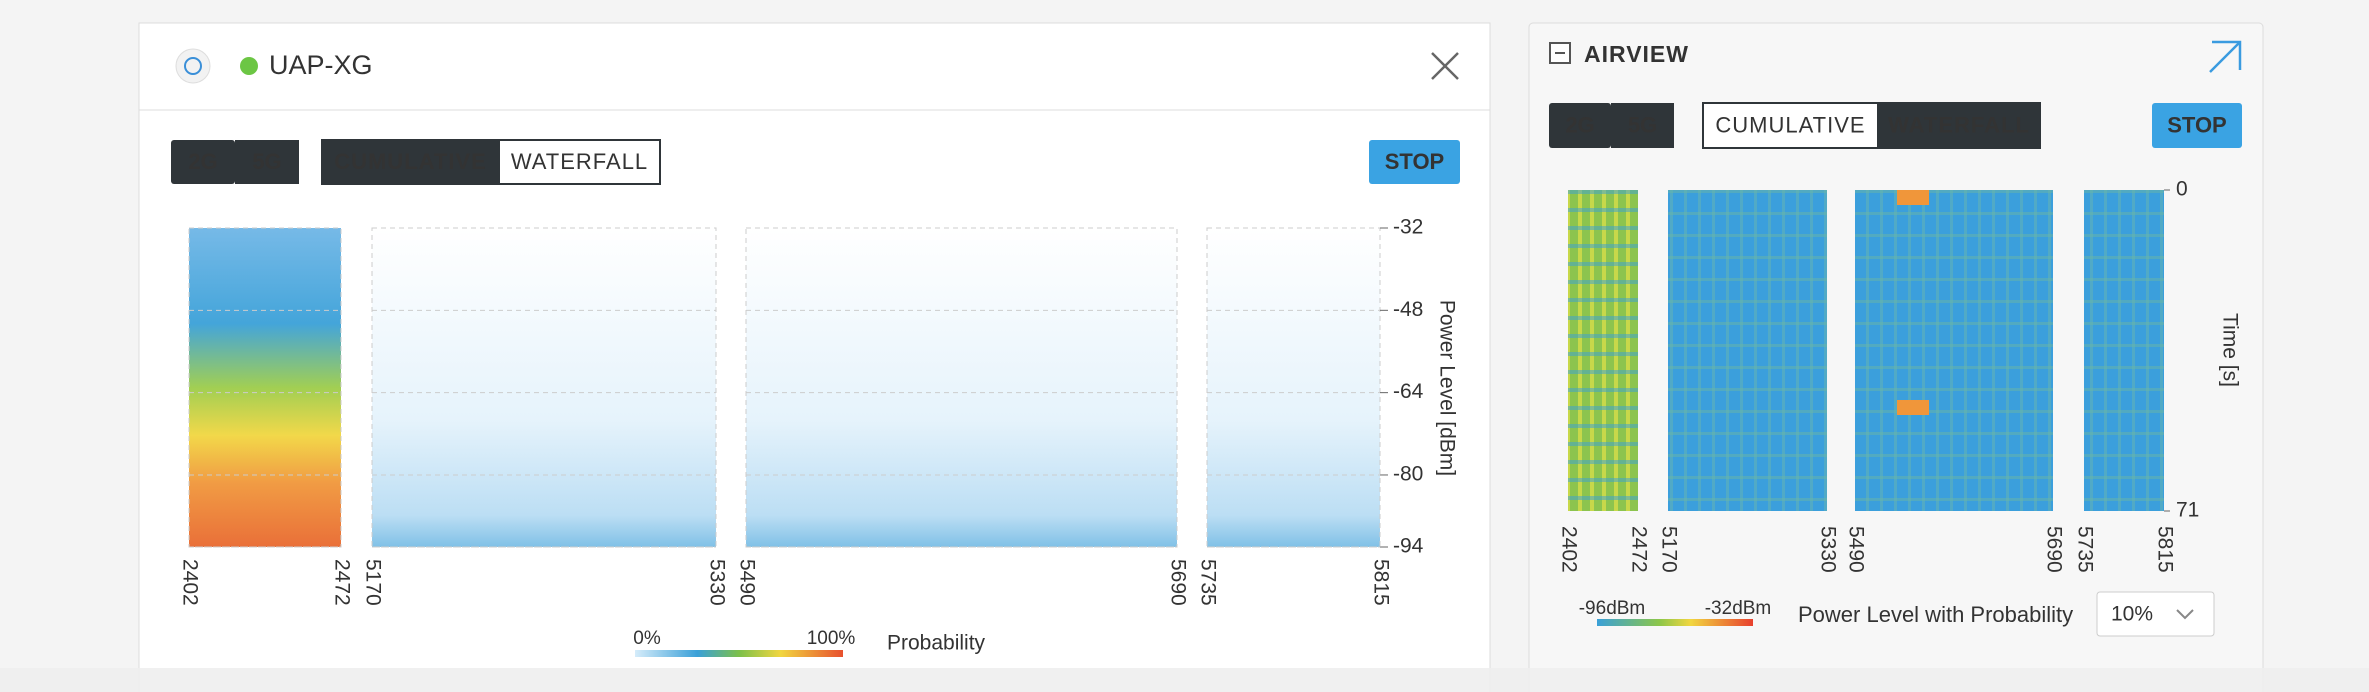 The width and height of the screenshot is (2369, 692). I want to click on legend-min: 0%, so click(647, 638).